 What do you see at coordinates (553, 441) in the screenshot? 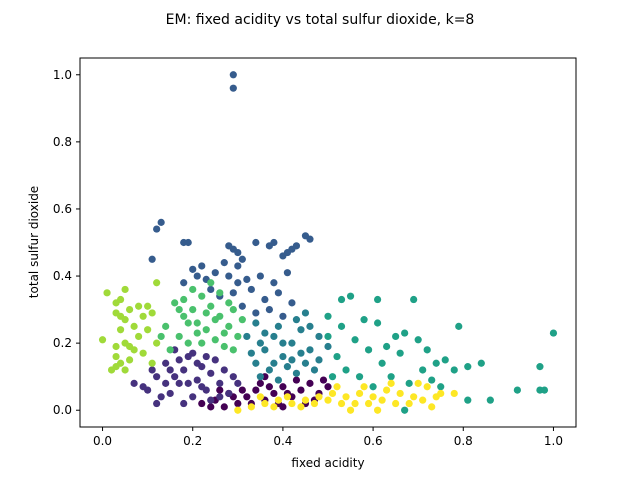
I see `x-tick-label: 1.0` at bounding box center [553, 441].